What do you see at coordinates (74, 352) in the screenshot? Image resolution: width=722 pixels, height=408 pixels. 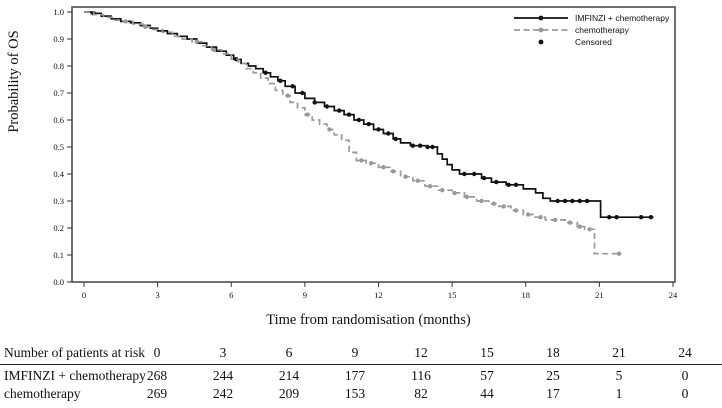 I see `risk-table-title: Number of patients at risk` at bounding box center [74, 352].